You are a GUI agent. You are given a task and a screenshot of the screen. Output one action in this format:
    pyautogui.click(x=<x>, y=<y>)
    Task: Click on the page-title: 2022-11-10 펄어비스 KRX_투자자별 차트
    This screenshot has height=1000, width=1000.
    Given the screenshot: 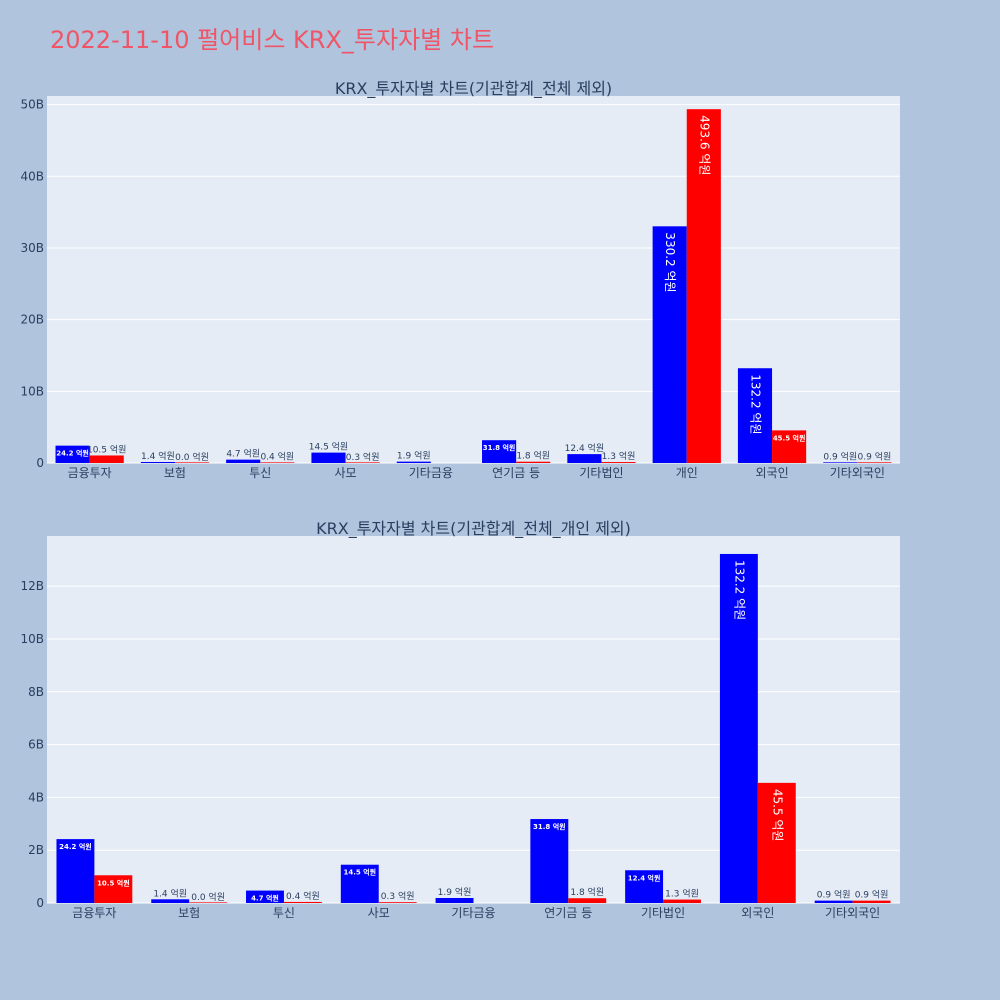 What is the action you would take?
    pyautogui.click(x=272, y=40)
    